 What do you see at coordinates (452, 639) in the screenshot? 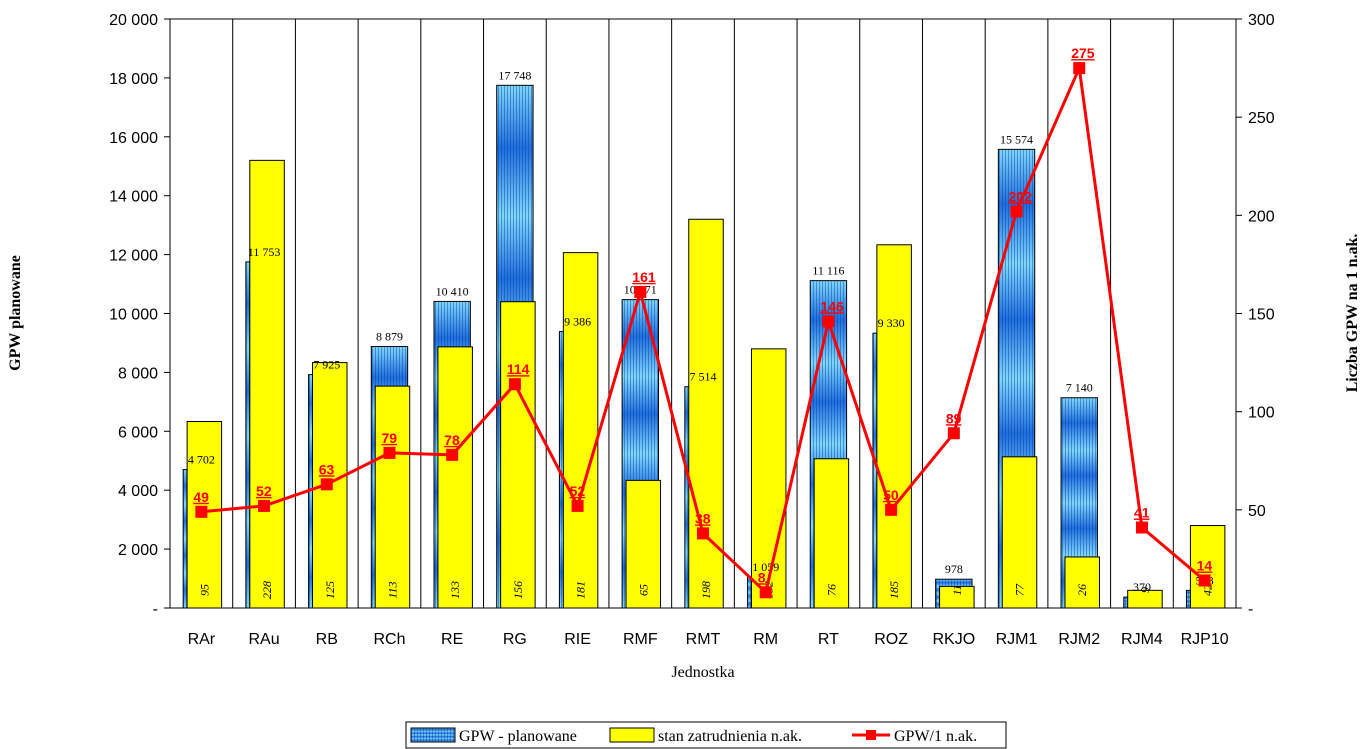
I see `x-tick-label: RE` at bounding box center [452, 639].